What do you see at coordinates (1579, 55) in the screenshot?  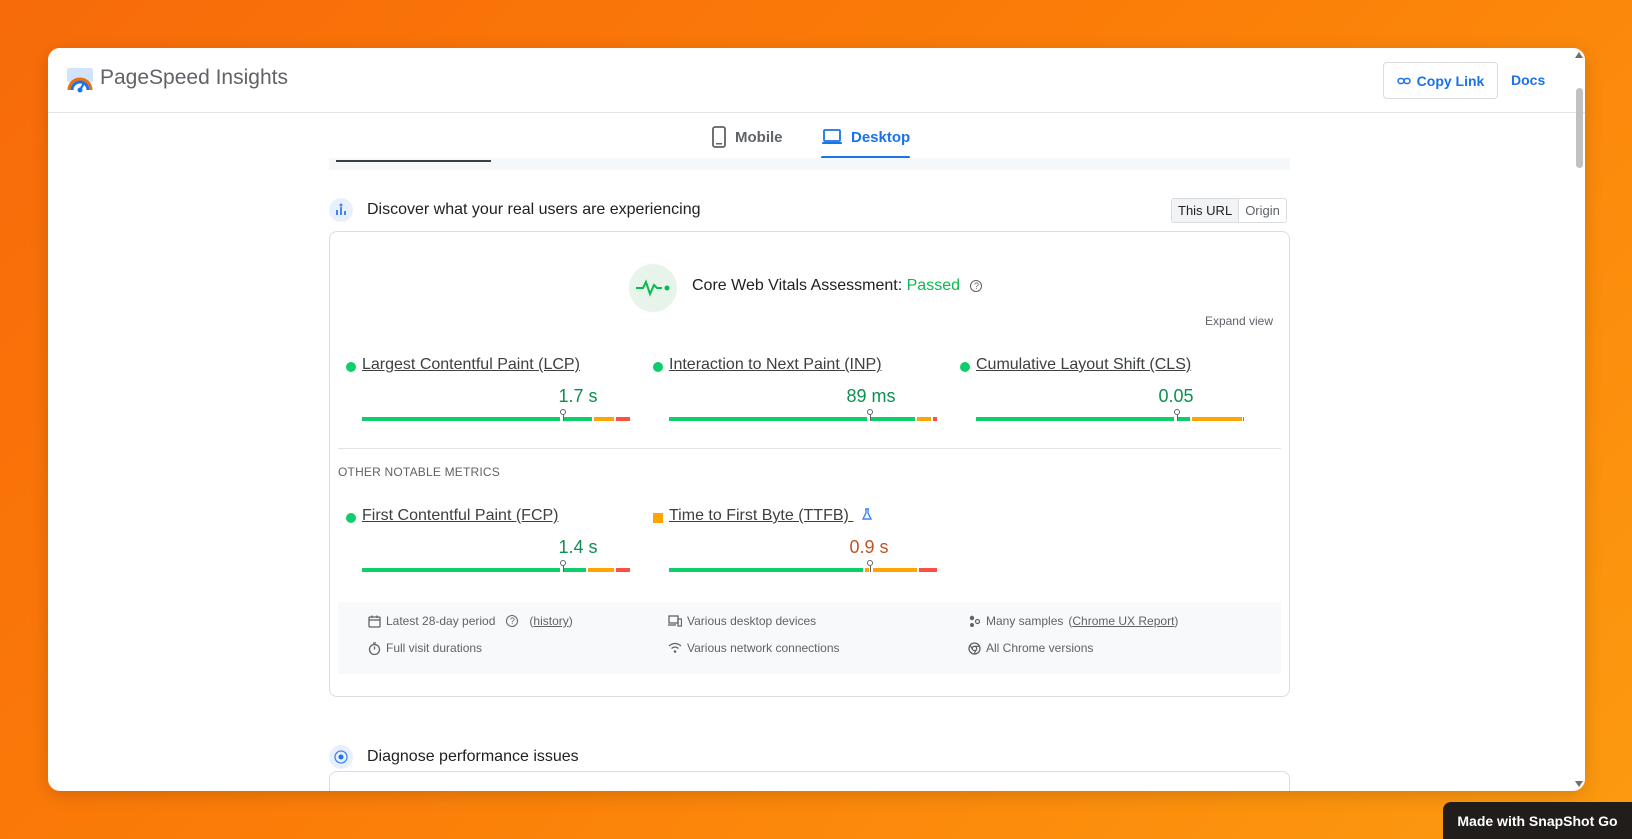 I see `scroll-up-icon` at bounding box center [1579, 55].